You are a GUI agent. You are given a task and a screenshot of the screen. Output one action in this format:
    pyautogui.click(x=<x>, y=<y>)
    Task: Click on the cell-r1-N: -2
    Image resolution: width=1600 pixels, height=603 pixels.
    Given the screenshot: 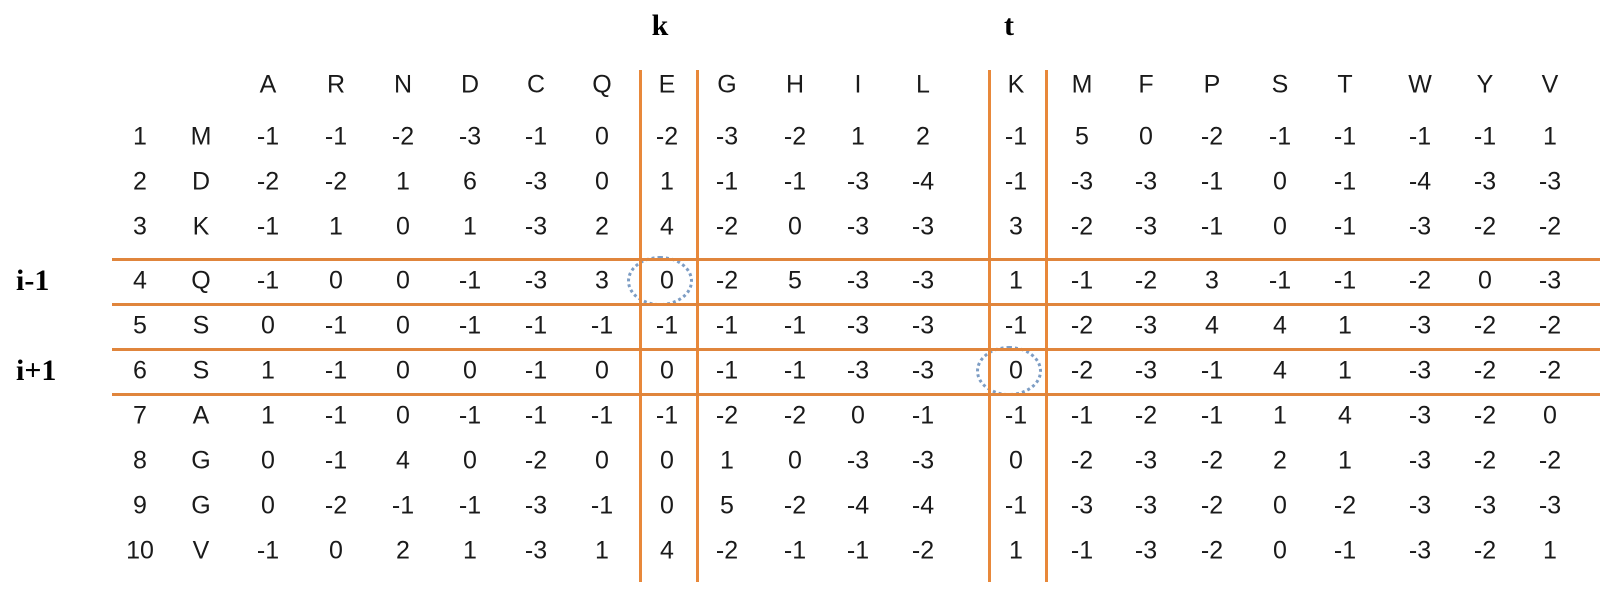 What is the action you would take?
    pyautogui.click(x=403, y=136)
    